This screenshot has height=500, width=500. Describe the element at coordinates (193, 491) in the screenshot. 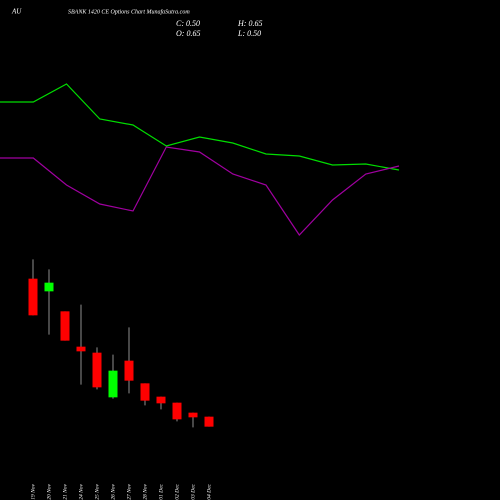

I see `x-tick-label: 03 Dec` at that location.